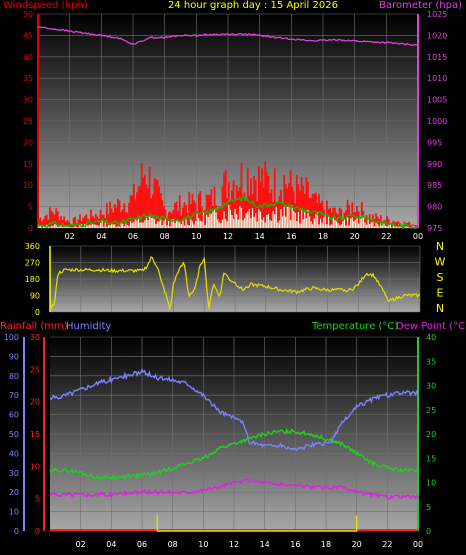  I want to click on wind-x-tick: 12, so click(228, 236).